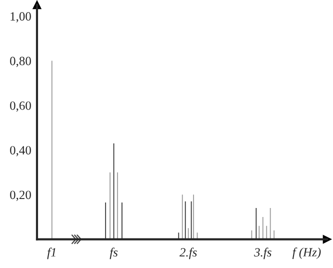  What do you see at coordinates (20, 151) in the screenshot?
I see `y-tick-label: 0,40` at bounding box center [20, 151].